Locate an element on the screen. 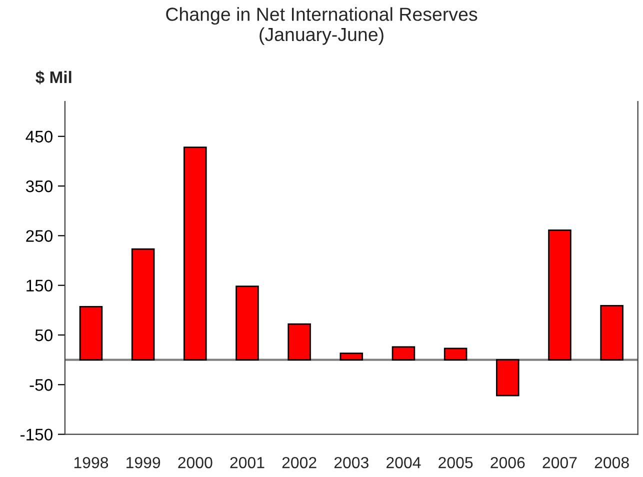 The height and width of the screenshot is (477, 643). y-tick-label: -150 is located at coordinates (36, 434).